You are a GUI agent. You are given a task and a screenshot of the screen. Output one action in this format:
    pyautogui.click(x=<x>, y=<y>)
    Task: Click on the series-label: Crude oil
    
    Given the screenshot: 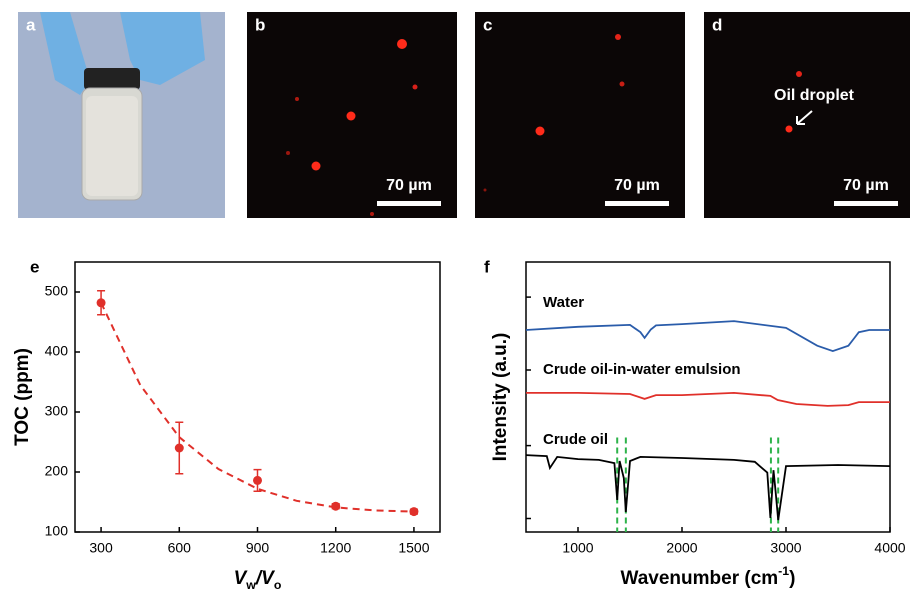 What is the action you would take?
    pyautogui.click(x=575, y=439)
    